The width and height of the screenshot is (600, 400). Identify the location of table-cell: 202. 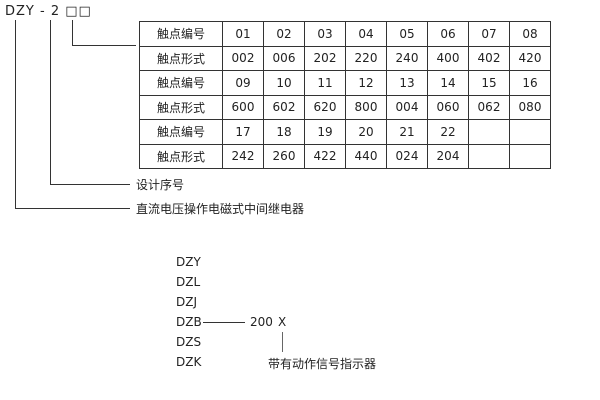
(325, 58).